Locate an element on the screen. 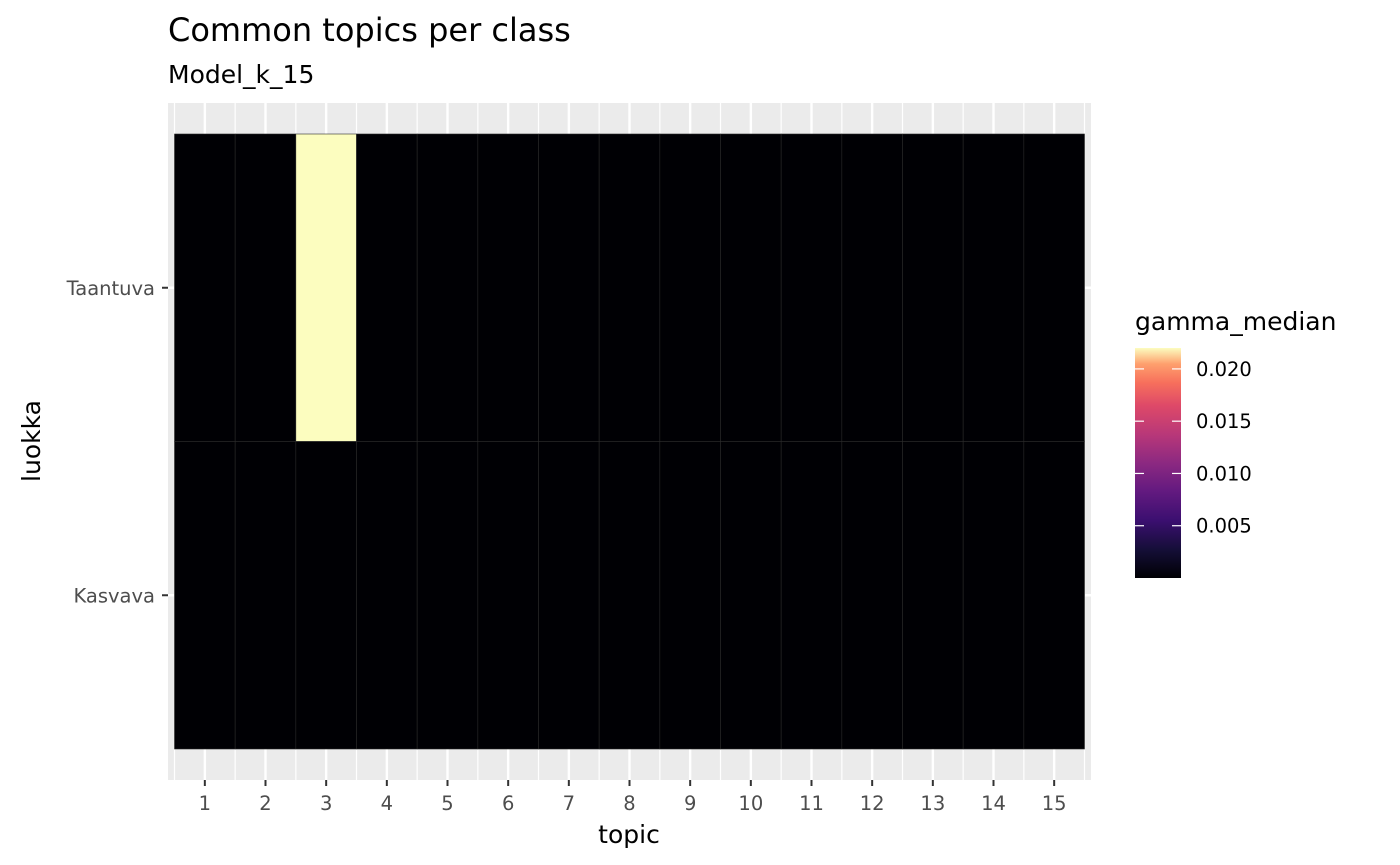 This screenshot has height=865, width=1400. legend-tick-label: 0.005 is located at coordinates (1224, 526).